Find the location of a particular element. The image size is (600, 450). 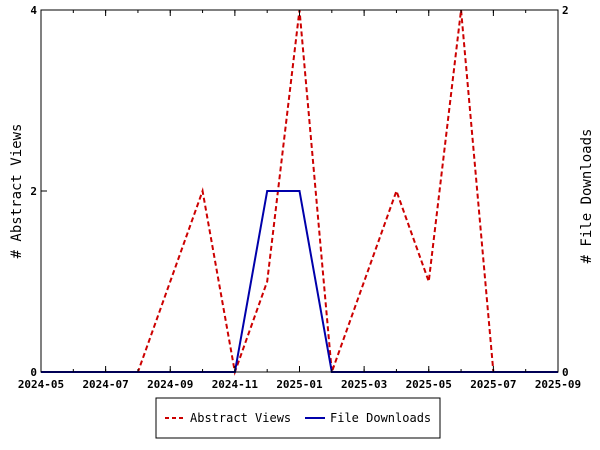

y-left-tick-label: 0 is located at coordinates (33, 372).